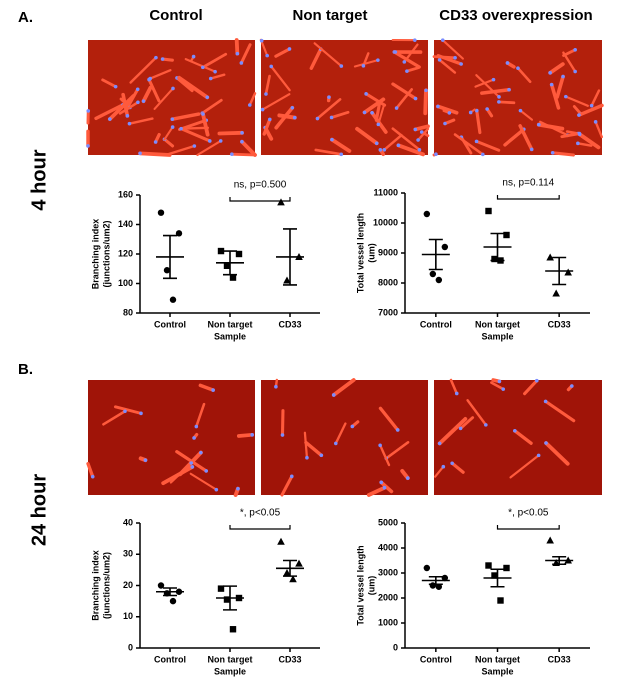 The width and height of the screenshot is (627, 690). I want to click on x-tick-label: Non target, so click(497, 659).